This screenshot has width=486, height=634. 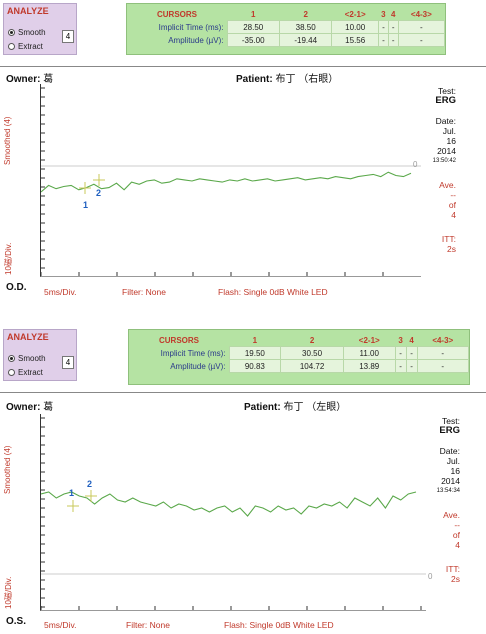 What do you see at coordinates (355, 40) in the screenshot?
I see `amplitude-cell: 15.56` at bounding box center [355, 40].